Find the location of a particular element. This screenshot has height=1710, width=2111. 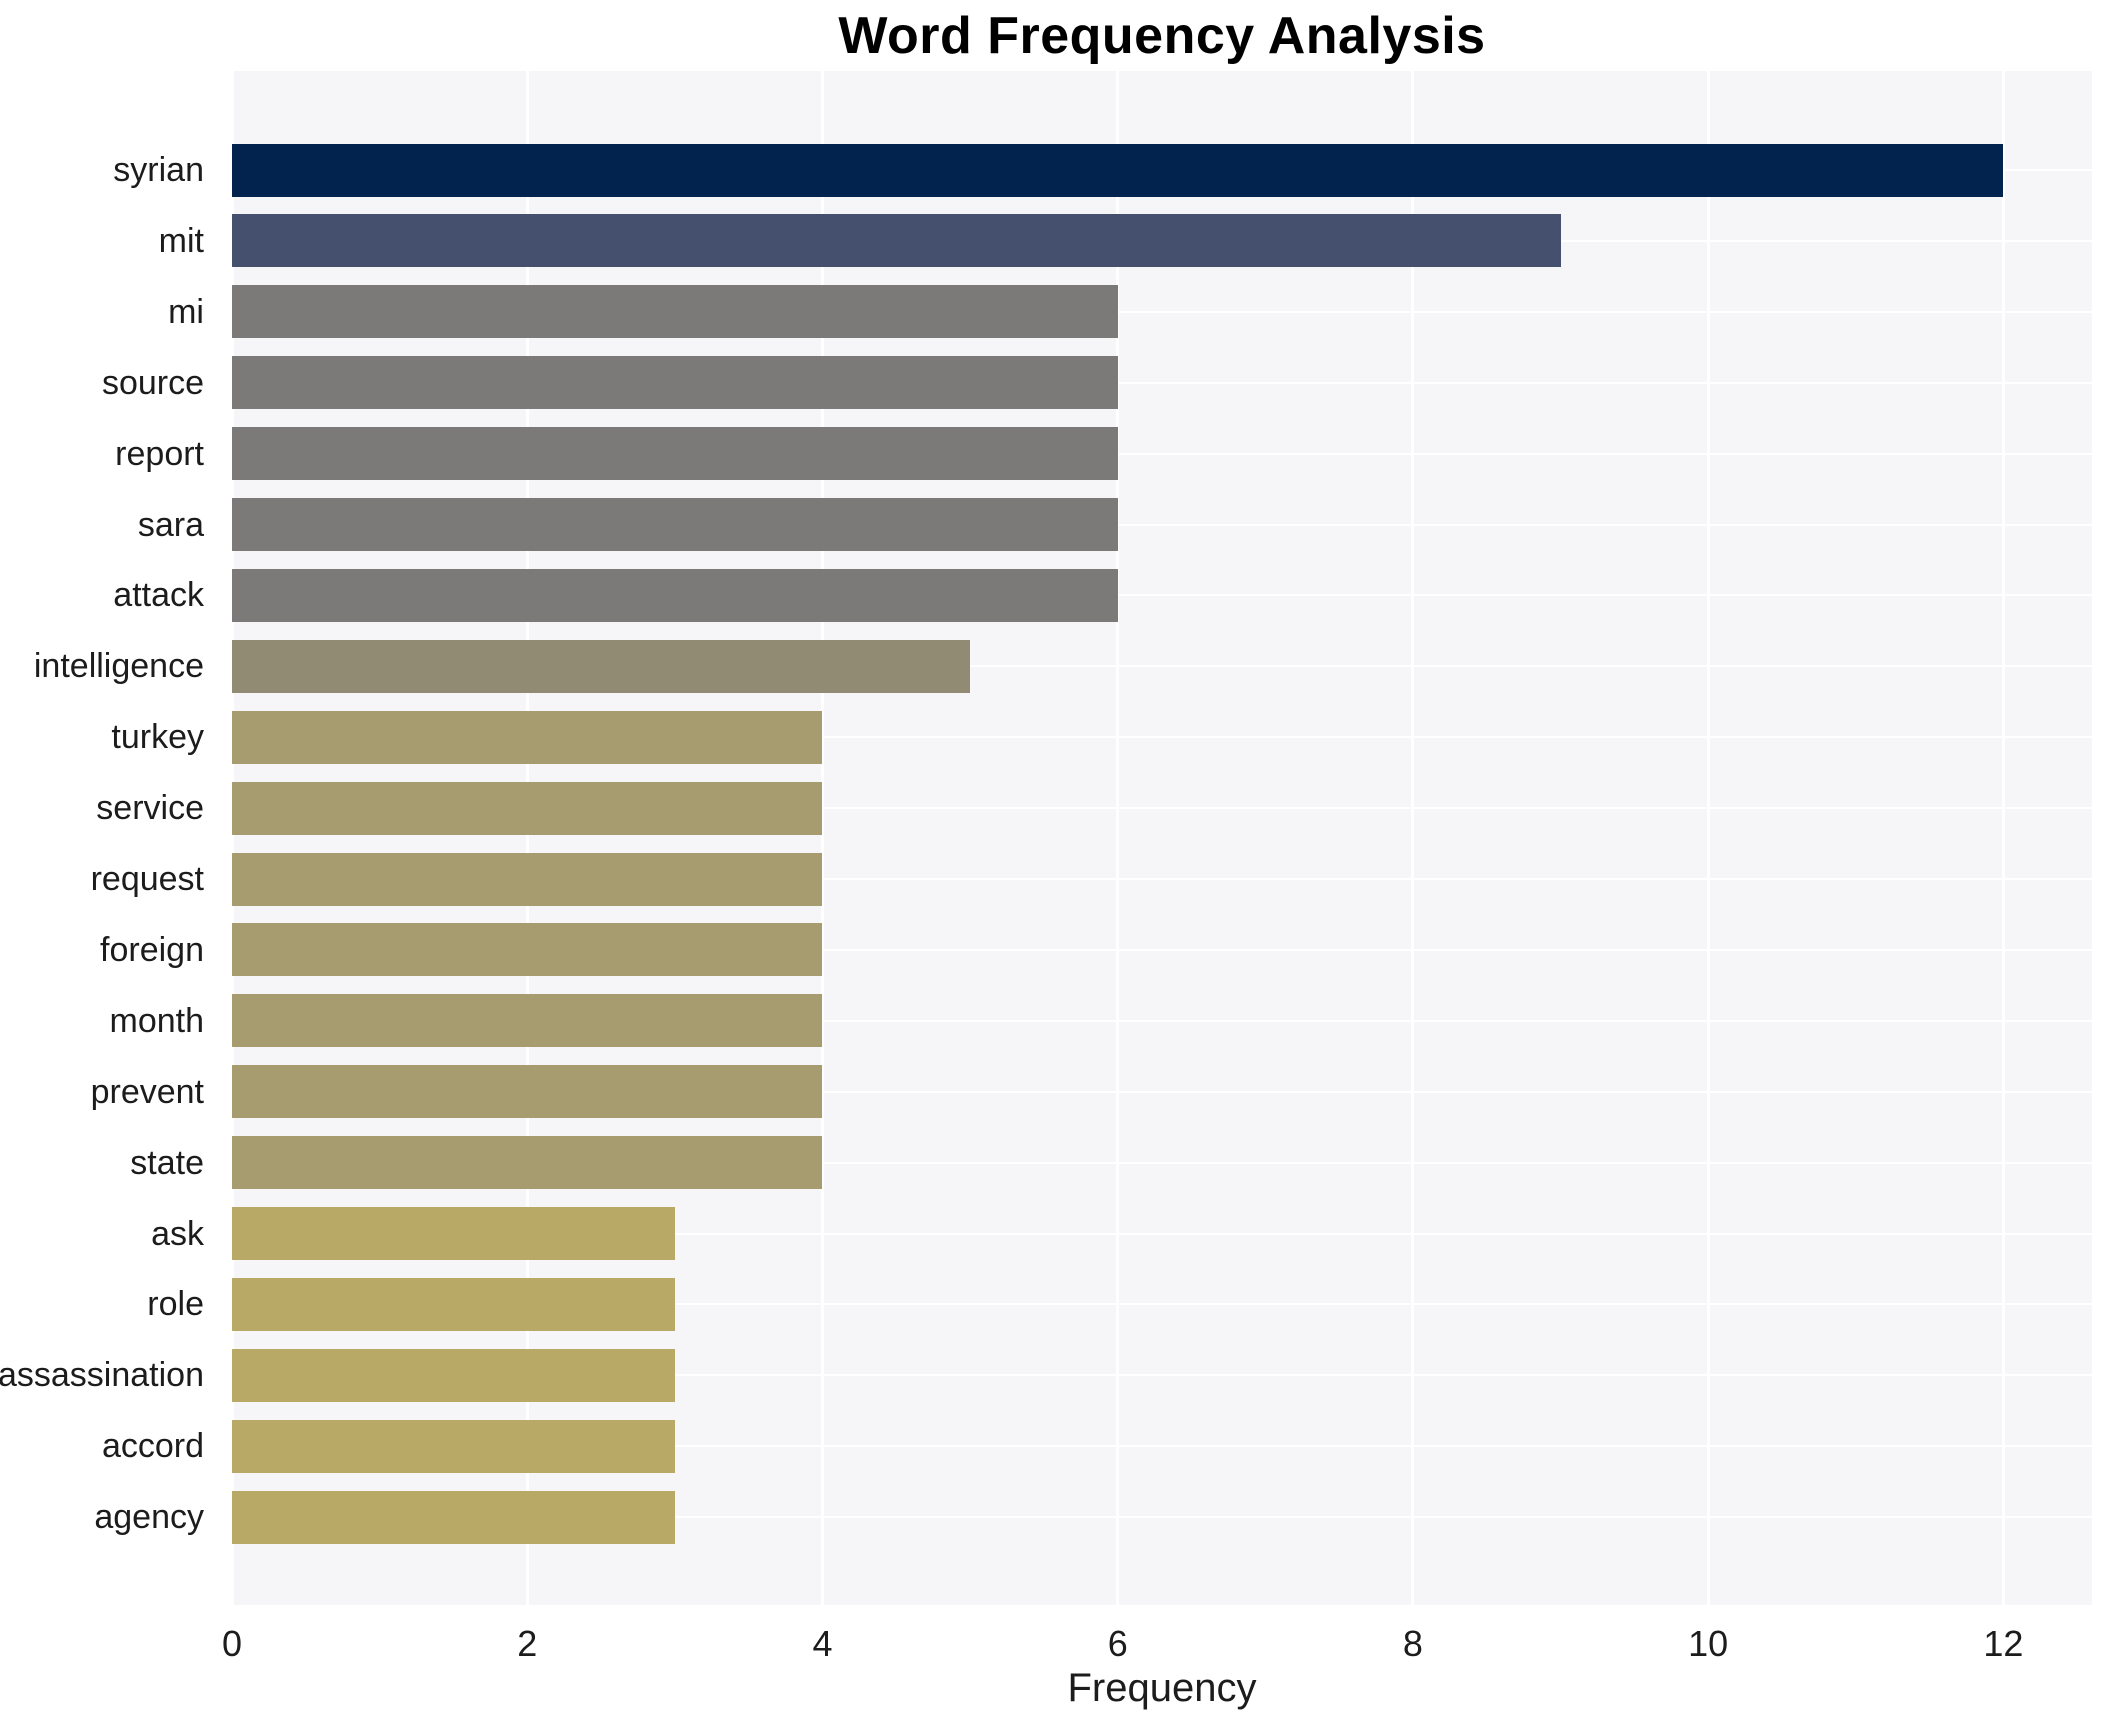

x-axis-title: Frequency is located at coordinates (1162, 1688).